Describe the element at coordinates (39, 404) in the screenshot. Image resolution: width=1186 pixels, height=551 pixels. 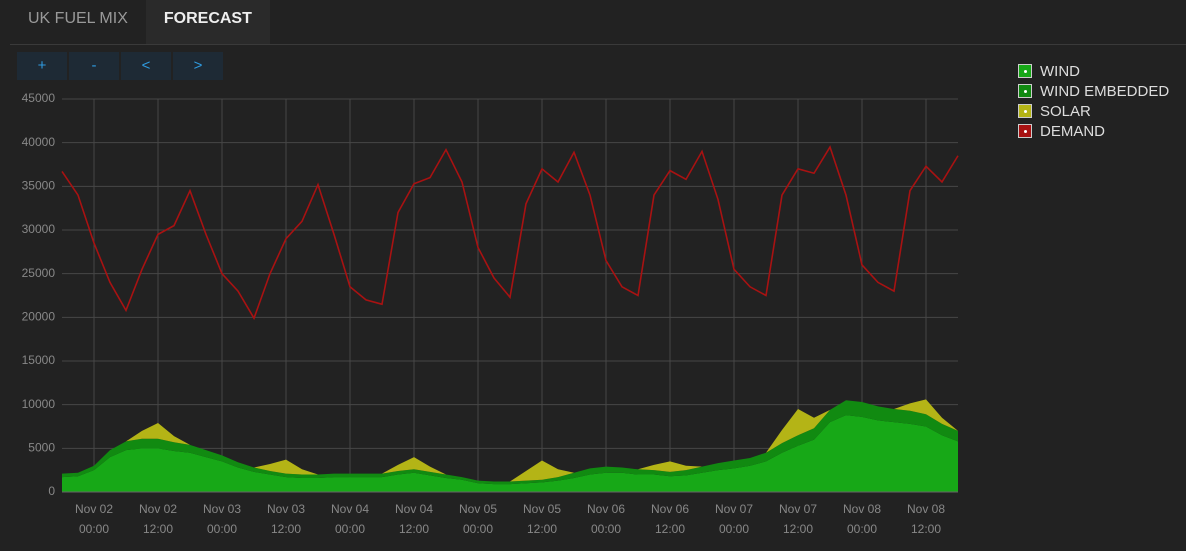
I see `y-tick-label: 10000` at that location.